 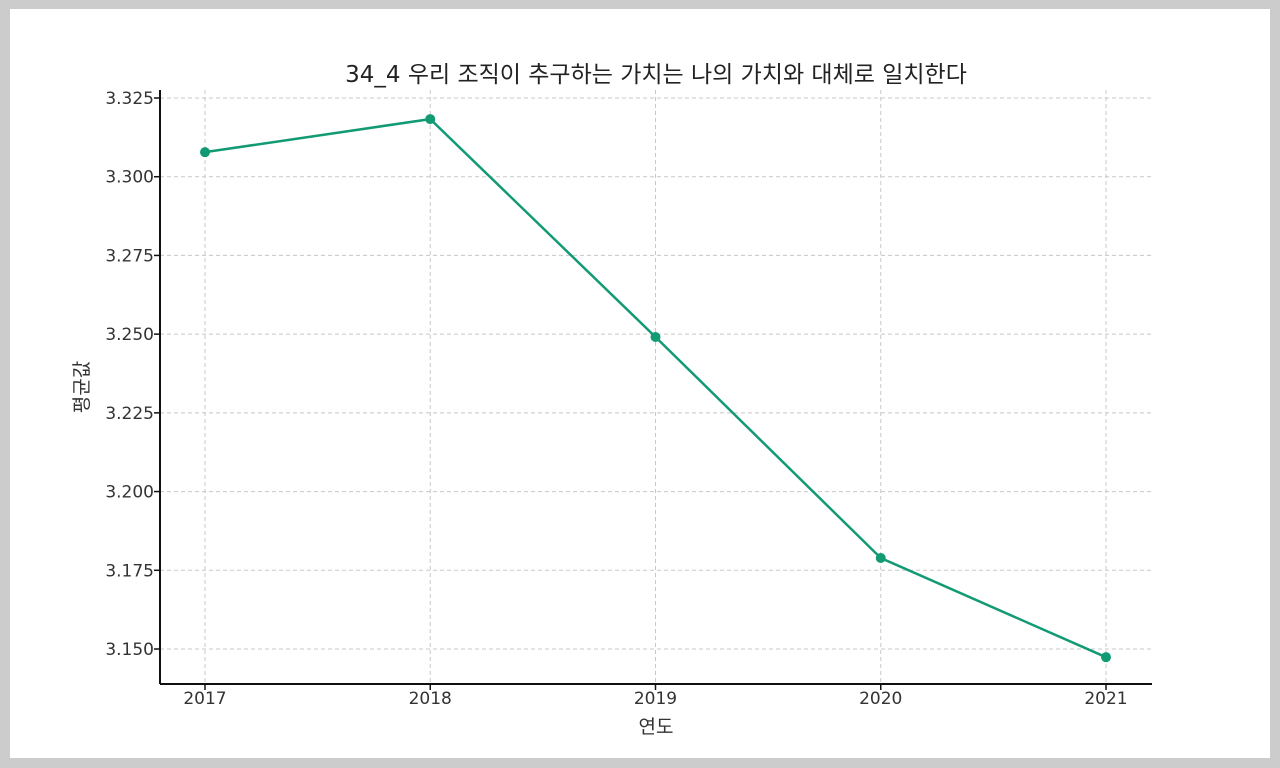 I want to click on x-tick-label: 2020, so click(x=880, y=699).